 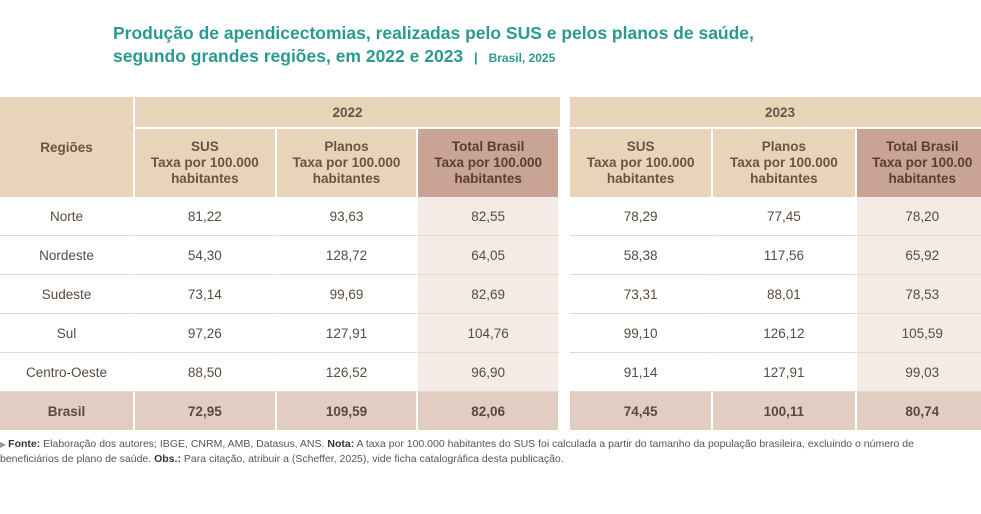 I want to click on sus-cell: 72,95, so click(x=206, y=411).